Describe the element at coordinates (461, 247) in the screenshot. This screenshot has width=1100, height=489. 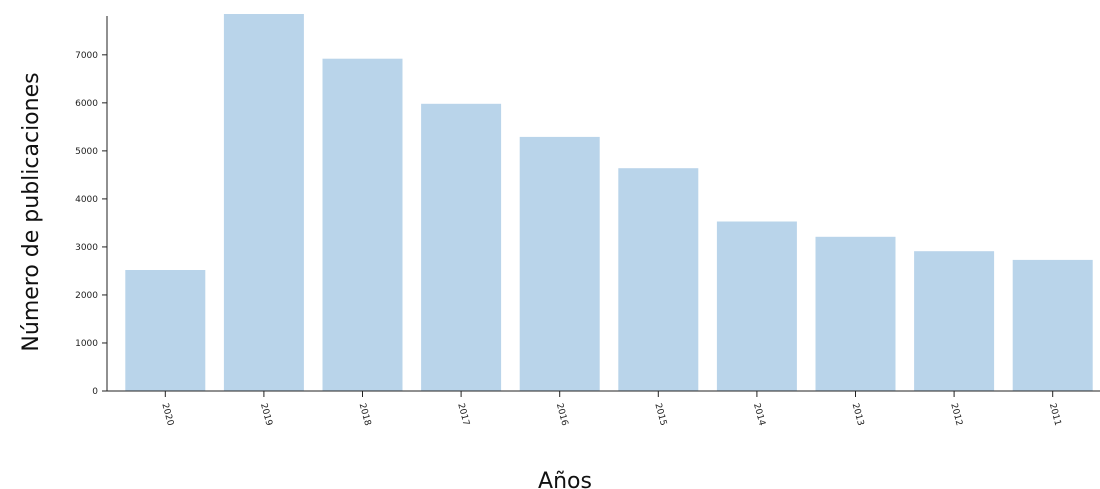
I see `bar-2017` at that location.